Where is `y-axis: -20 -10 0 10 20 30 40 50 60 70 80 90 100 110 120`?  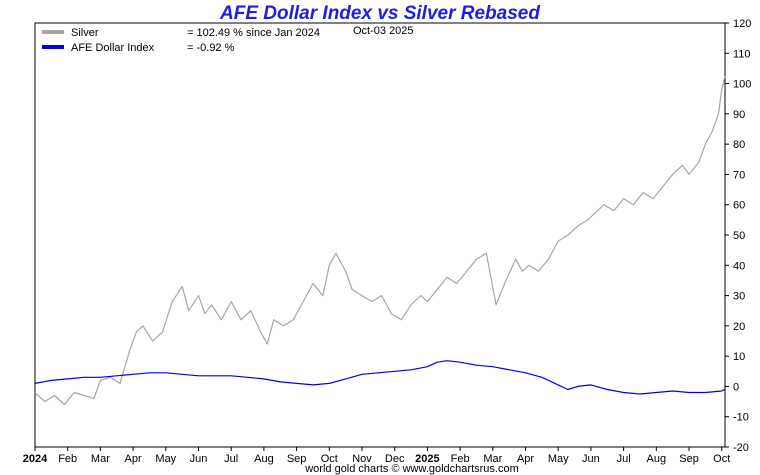
y-axis: -20 -10 0 10 20 30 40 50 60 70 80 90 100 110 120 is located at coordinates (738, 236).